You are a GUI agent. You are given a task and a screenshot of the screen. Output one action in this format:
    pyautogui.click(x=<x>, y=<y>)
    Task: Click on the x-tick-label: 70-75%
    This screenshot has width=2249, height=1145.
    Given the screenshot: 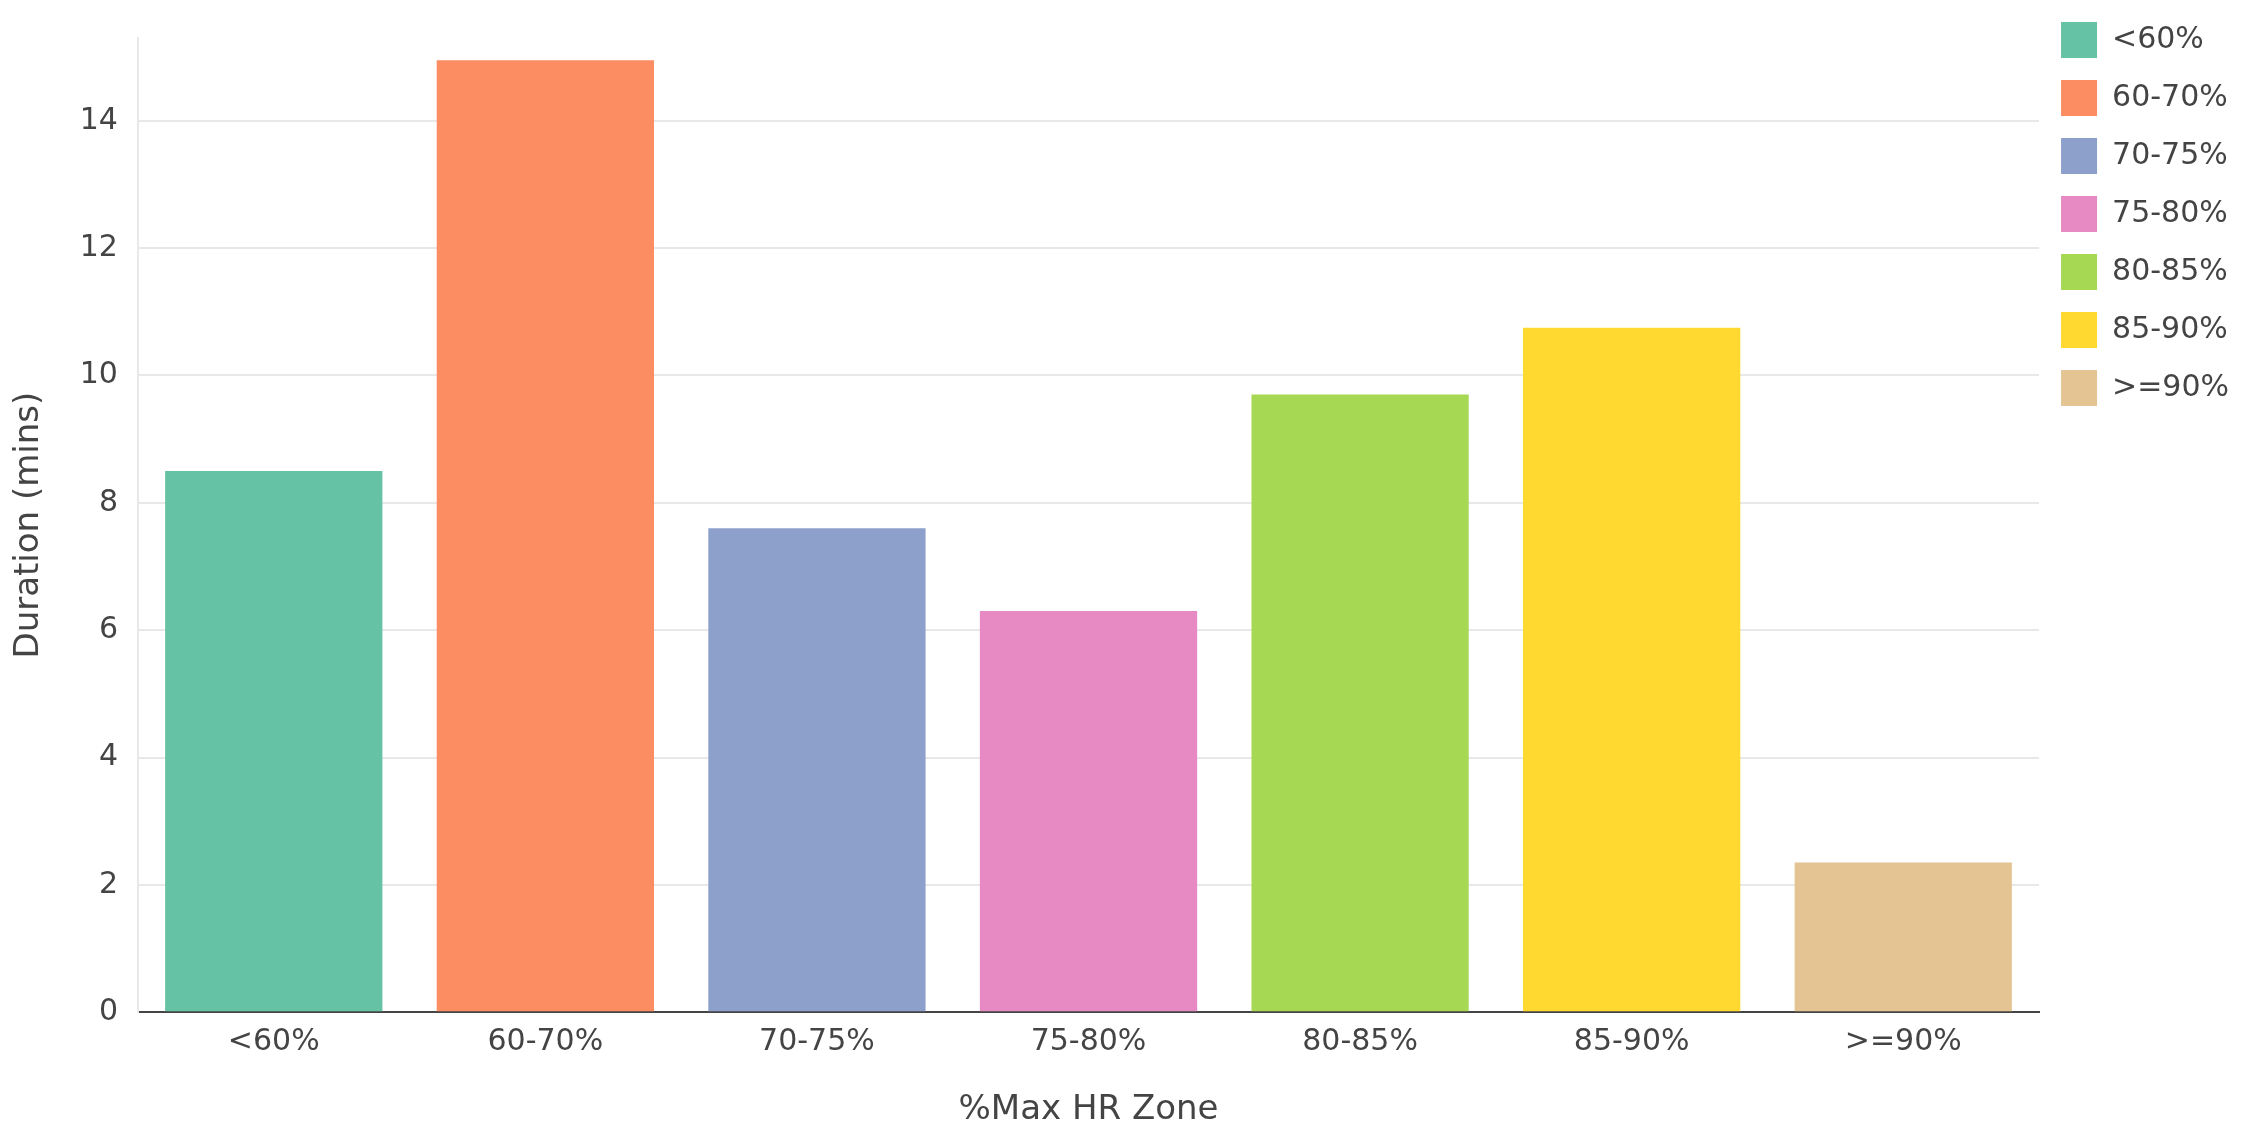 What is the action you would take?
    pyautogui.click(x=817, y=1039)
    